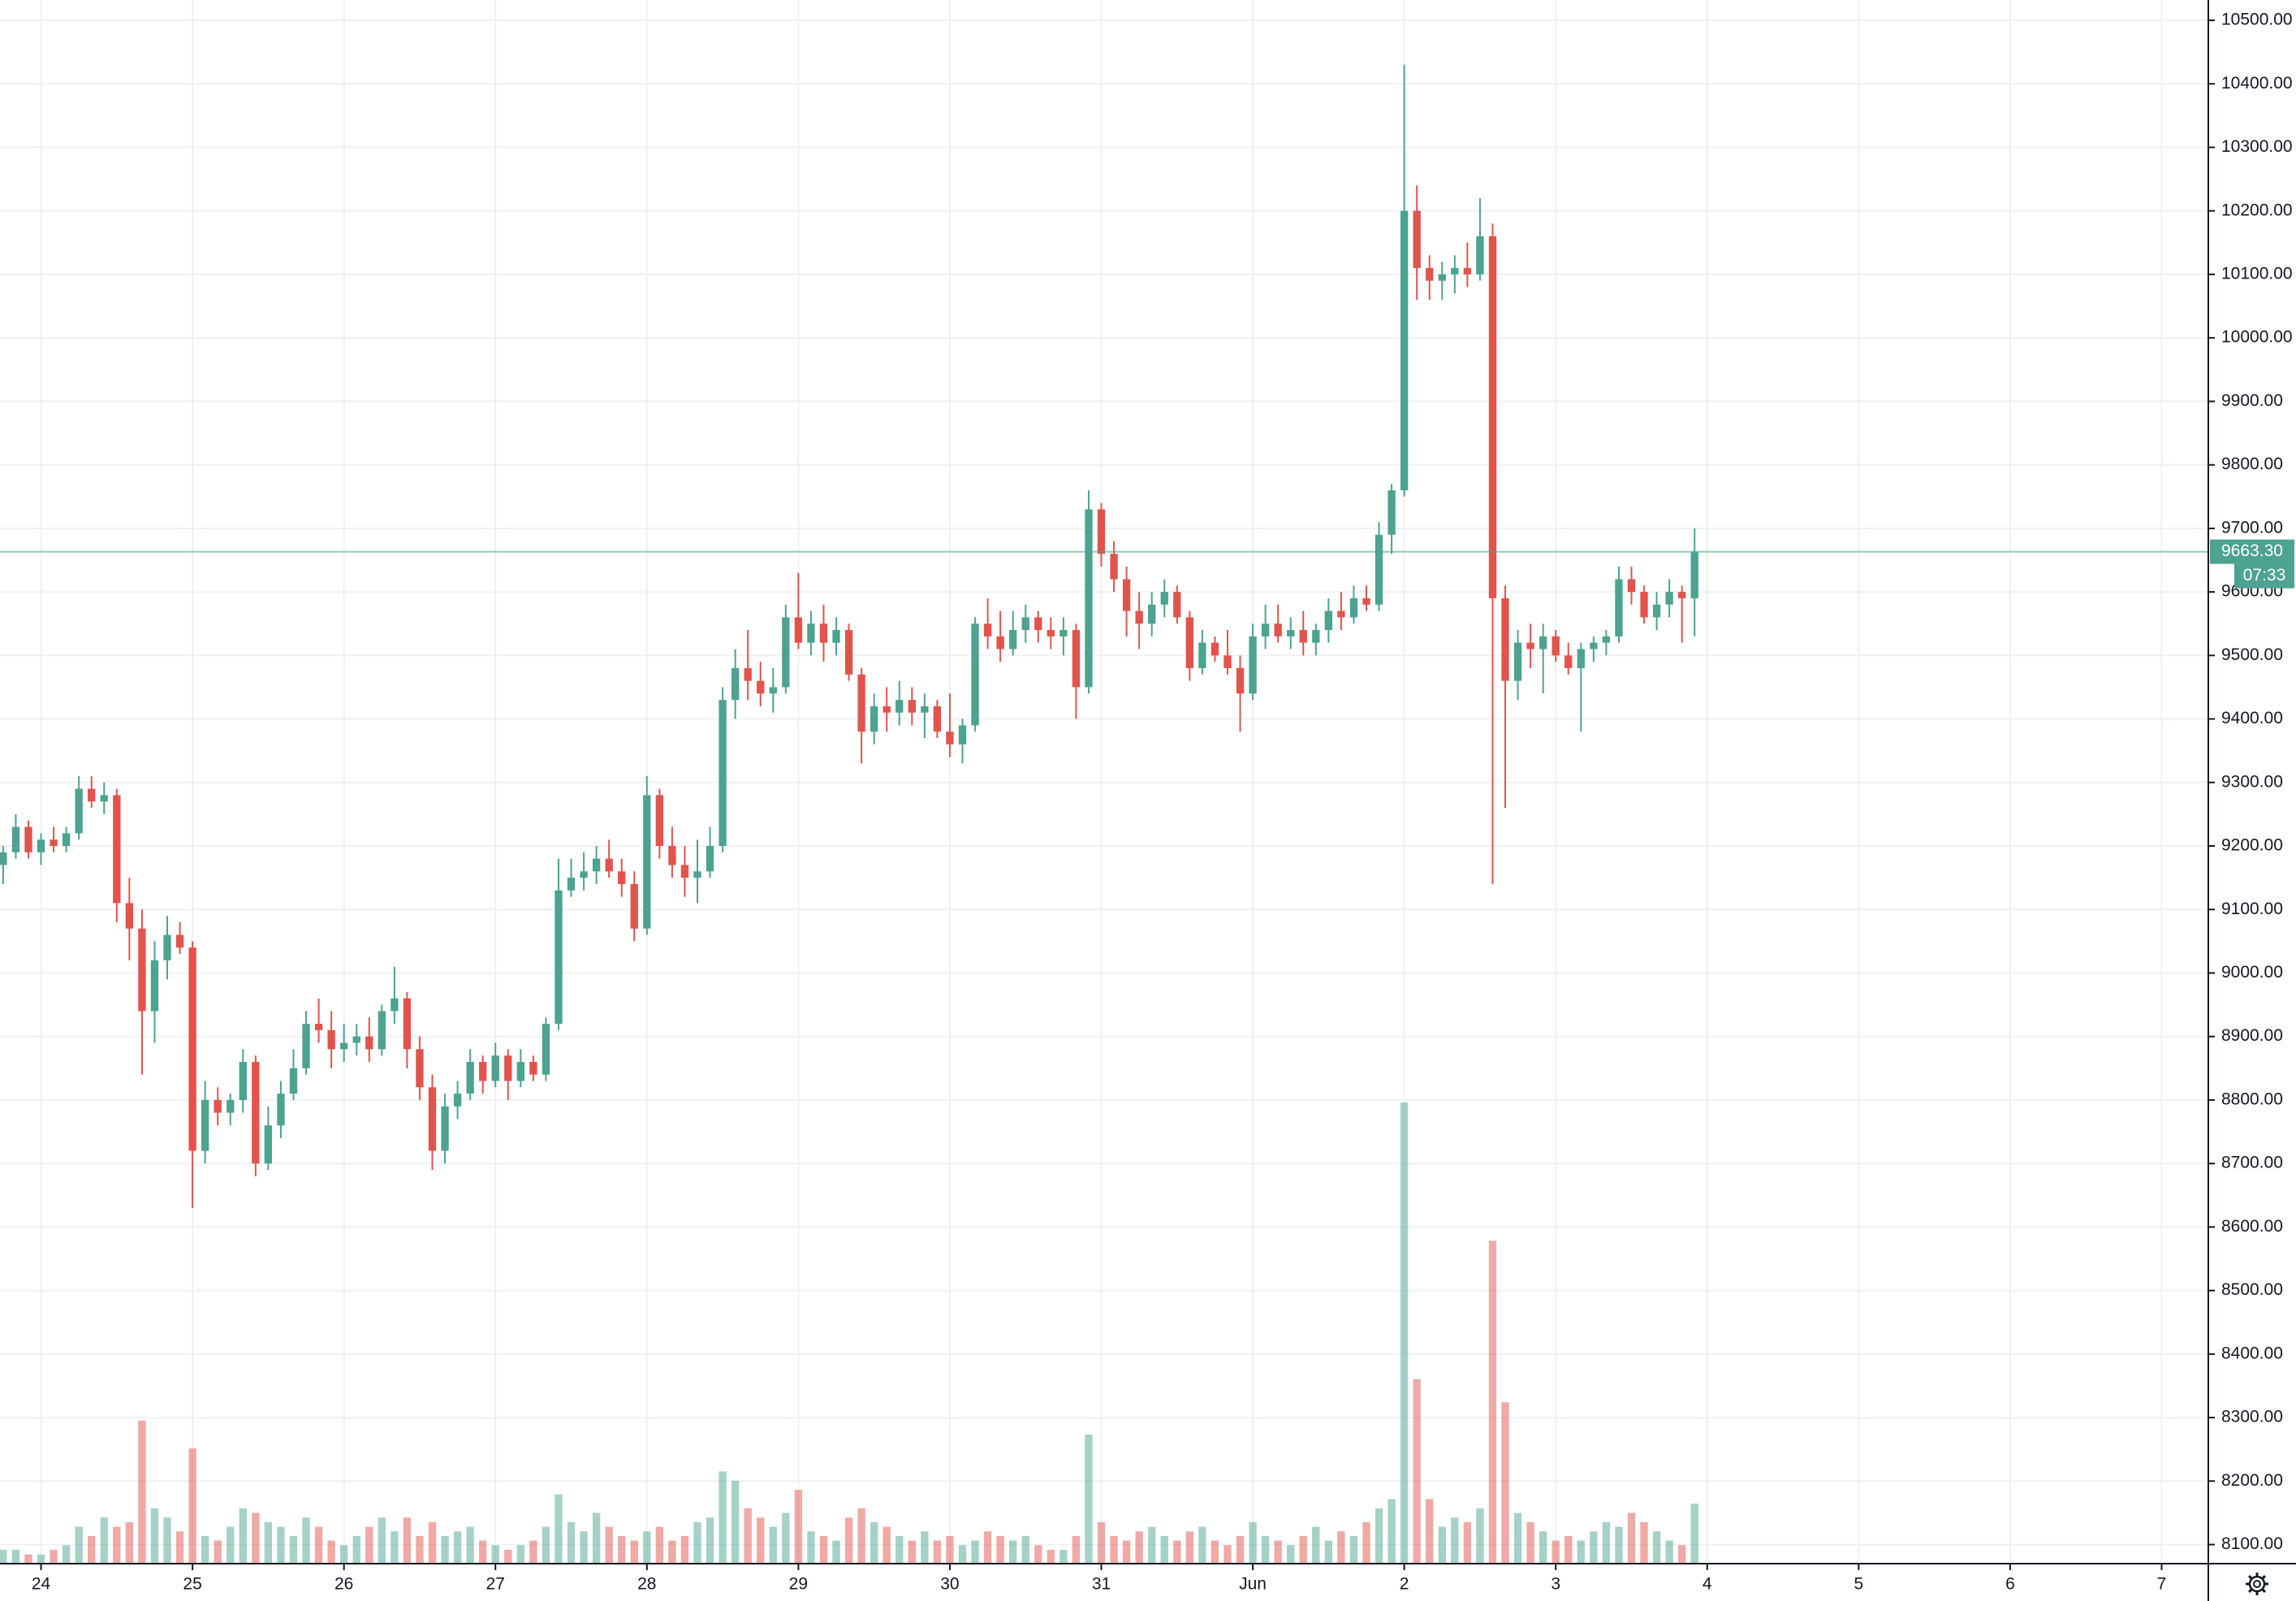 The width and height of the screenshot is (2296, 1601). I want to click on gear-teeth, so click(2257, 1584).